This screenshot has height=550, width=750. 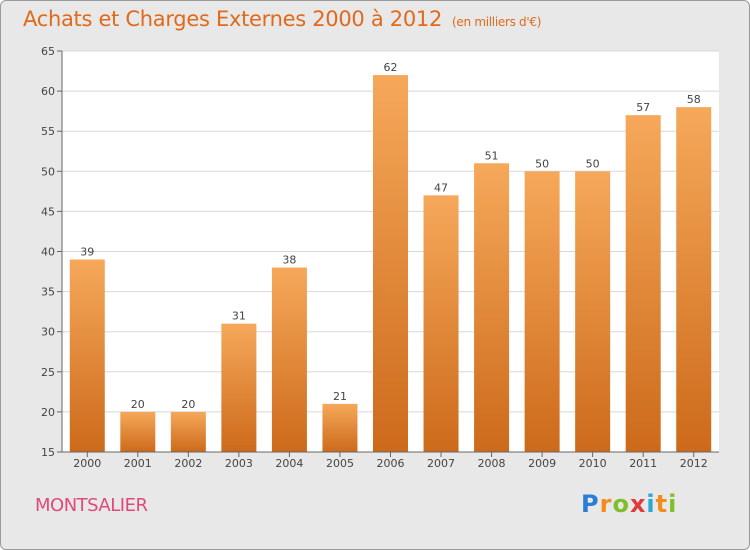 I want to click on y-tick-label: 35, so click(x=48, y=292).